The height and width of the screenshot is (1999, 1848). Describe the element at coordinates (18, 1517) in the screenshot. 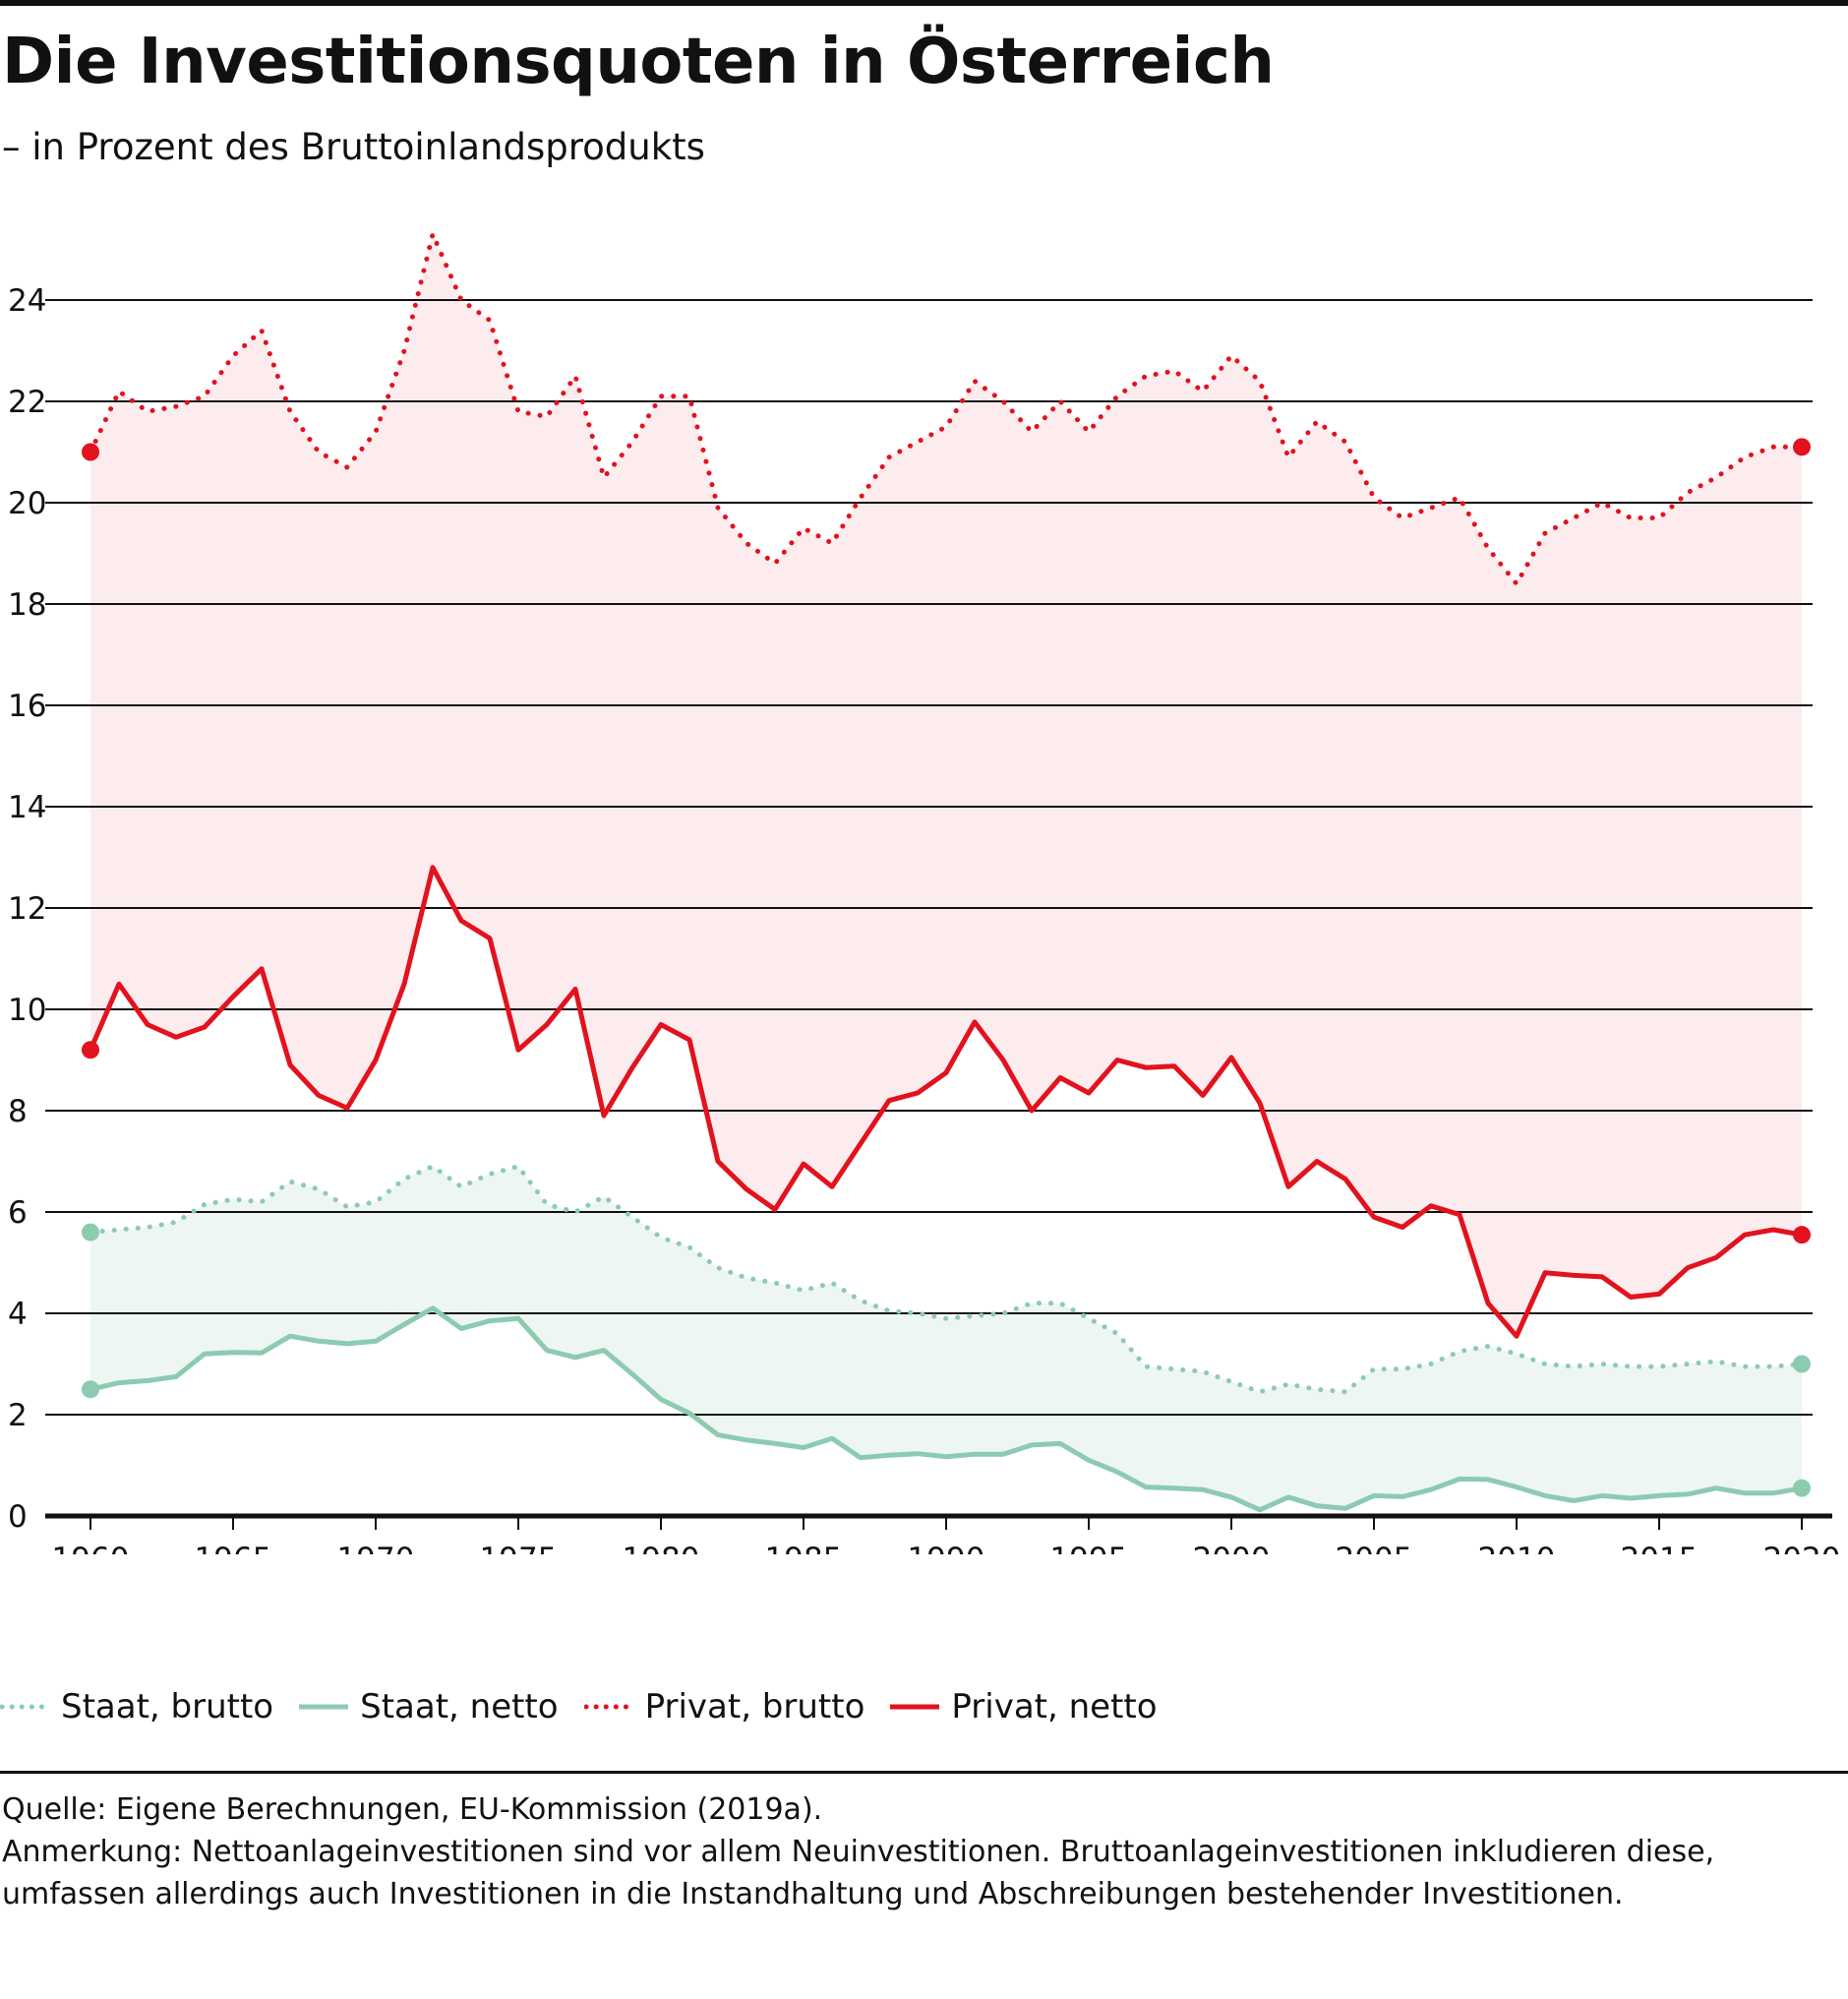

I see `y-tick-0: 0` at that location.